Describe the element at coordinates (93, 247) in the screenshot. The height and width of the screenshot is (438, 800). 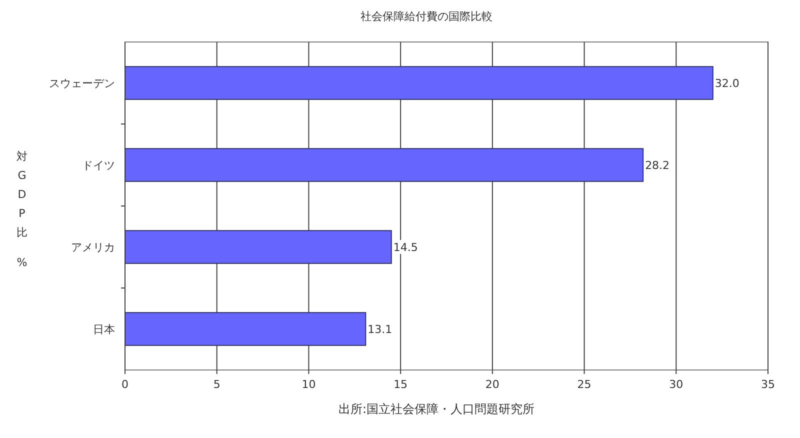
I see `y-tick-label: アメリカ` at that location.